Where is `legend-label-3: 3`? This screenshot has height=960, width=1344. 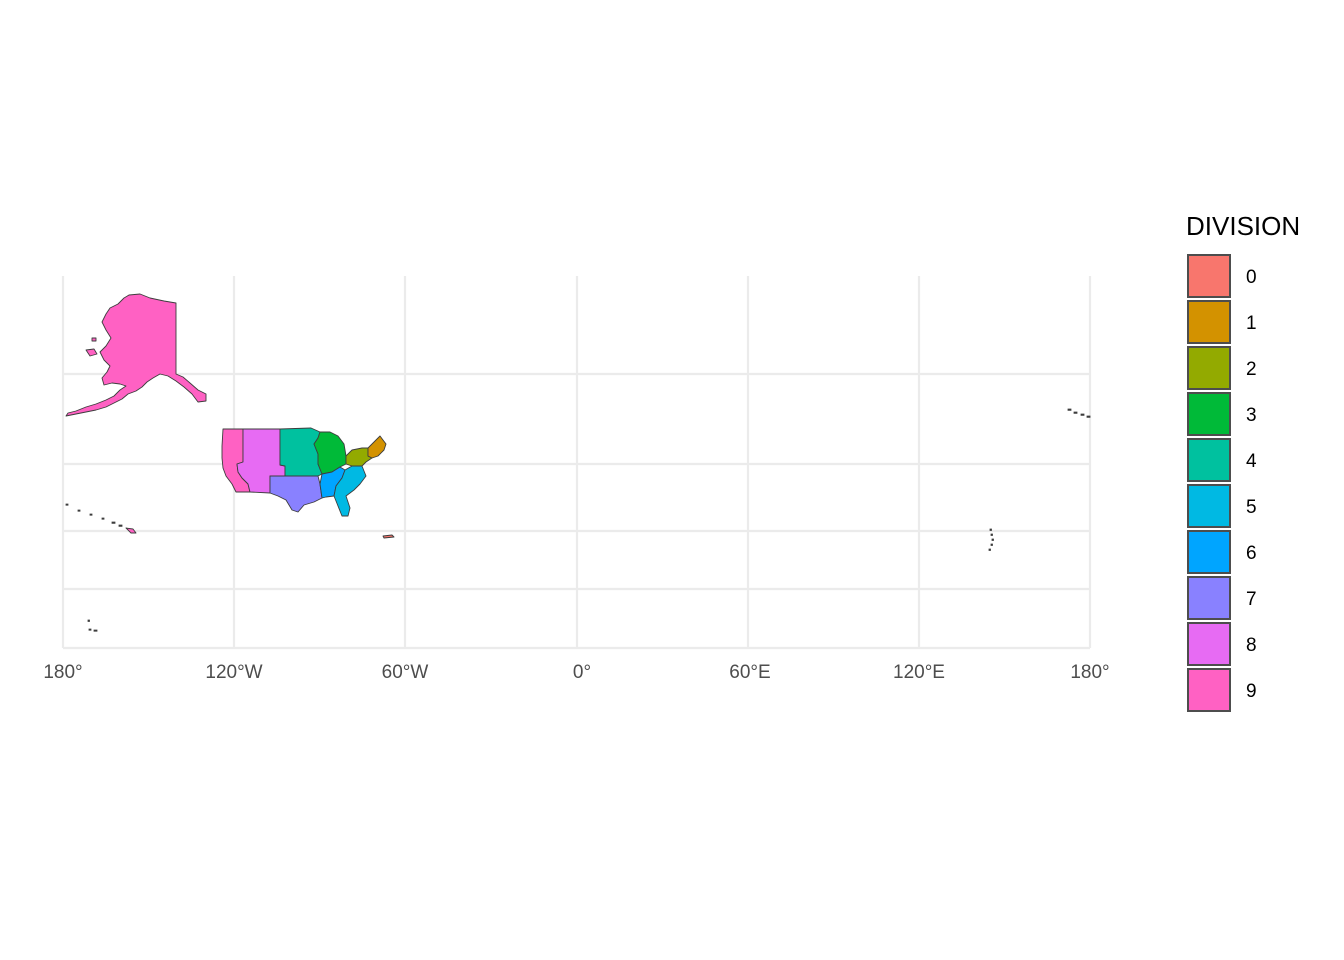
legend-label-3: 3 is located at coordinates (1251, 415).